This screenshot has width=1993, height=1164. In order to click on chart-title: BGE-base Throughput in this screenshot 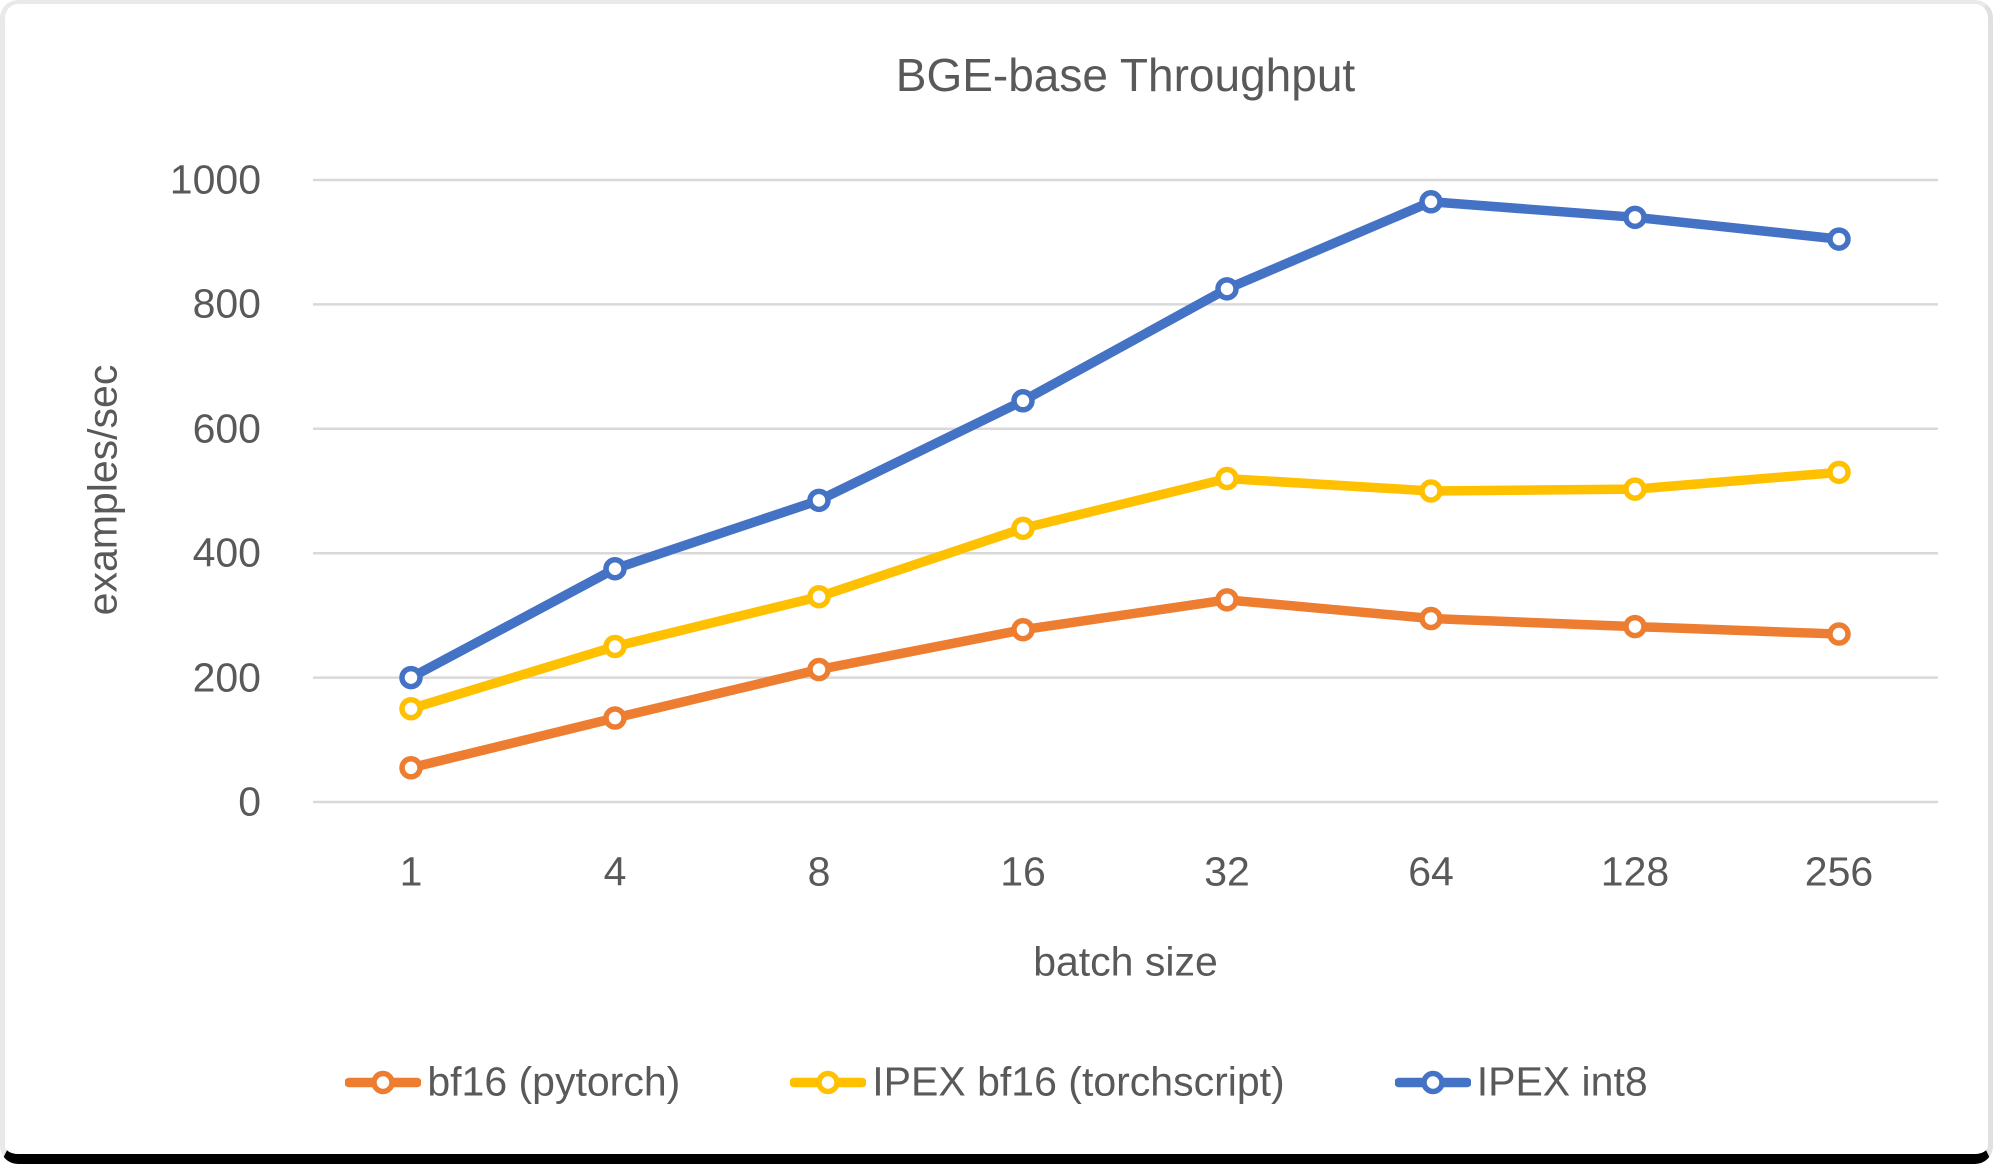, I will do `click(1125, 75)`.